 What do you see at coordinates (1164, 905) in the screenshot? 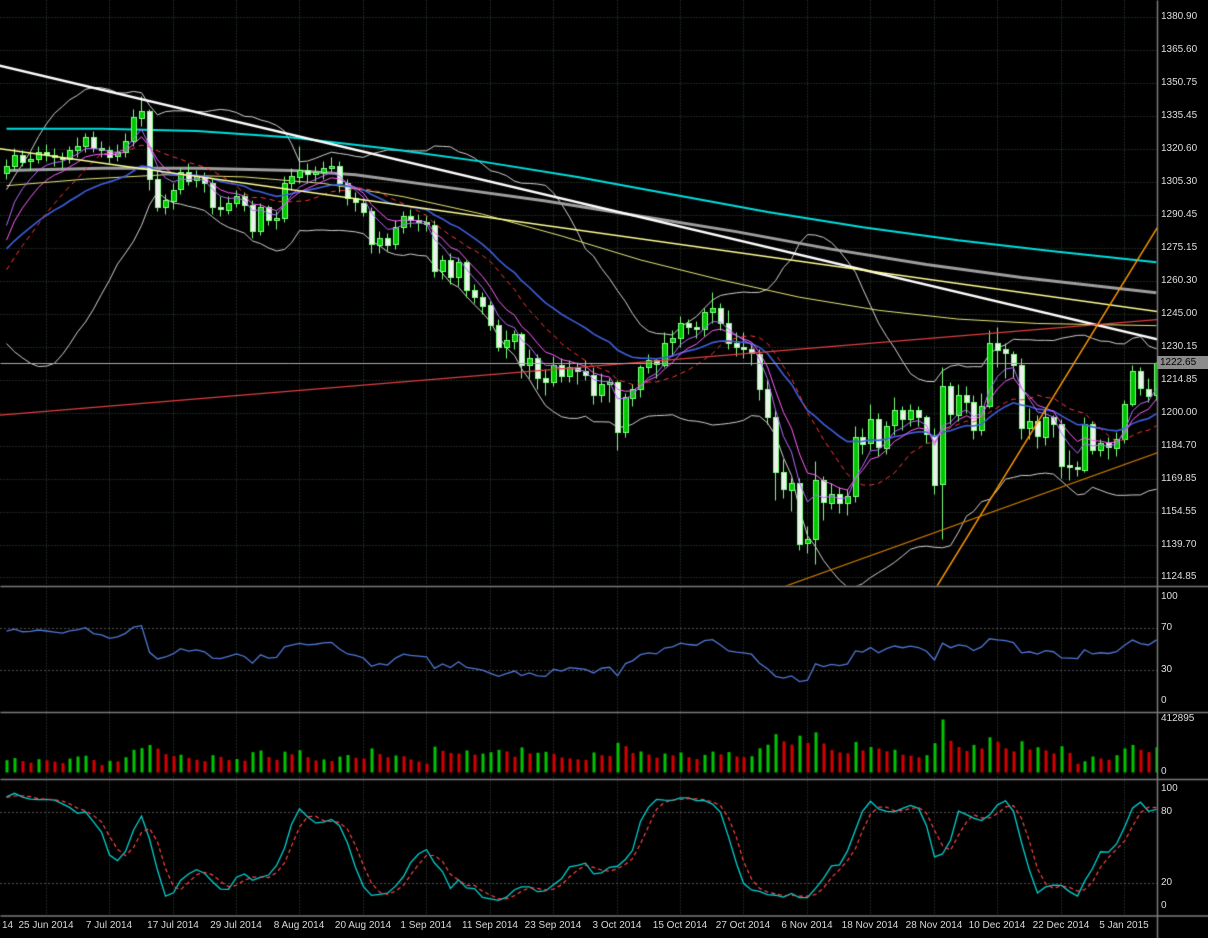
I see `stoch-scale-label: 0` at bounding box center [1164, 905].